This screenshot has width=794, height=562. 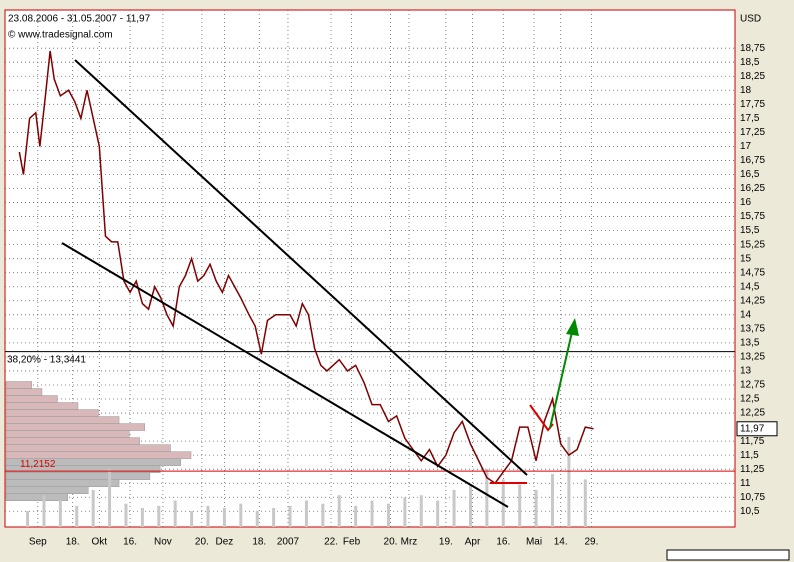 What do you see at coordinates (561, 542) in the screenshot?
I see `x-tick-label: 14.` at bounding box center [561, 542].